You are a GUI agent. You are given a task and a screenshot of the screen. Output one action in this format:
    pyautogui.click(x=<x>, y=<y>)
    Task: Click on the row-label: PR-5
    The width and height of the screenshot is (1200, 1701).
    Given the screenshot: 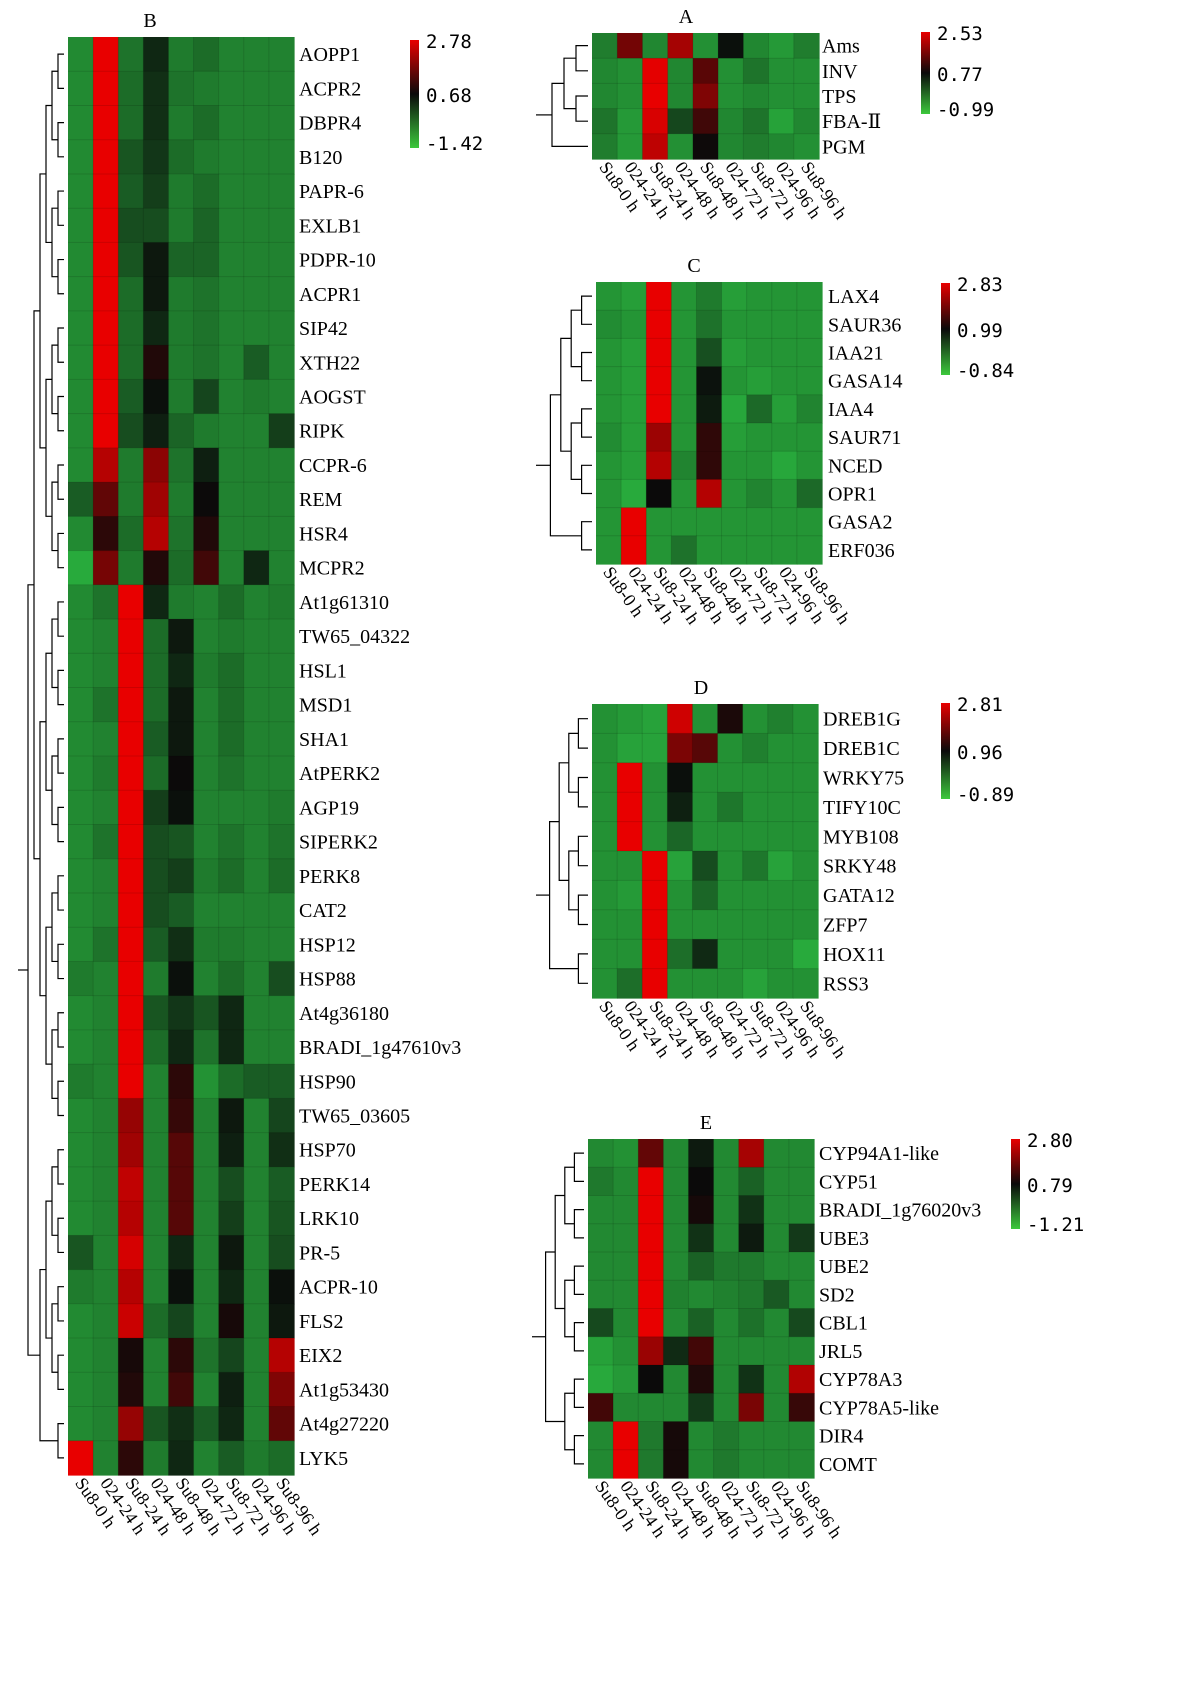 What is the action you would take?
    pyautogui.click(x=319, y=1253)
    